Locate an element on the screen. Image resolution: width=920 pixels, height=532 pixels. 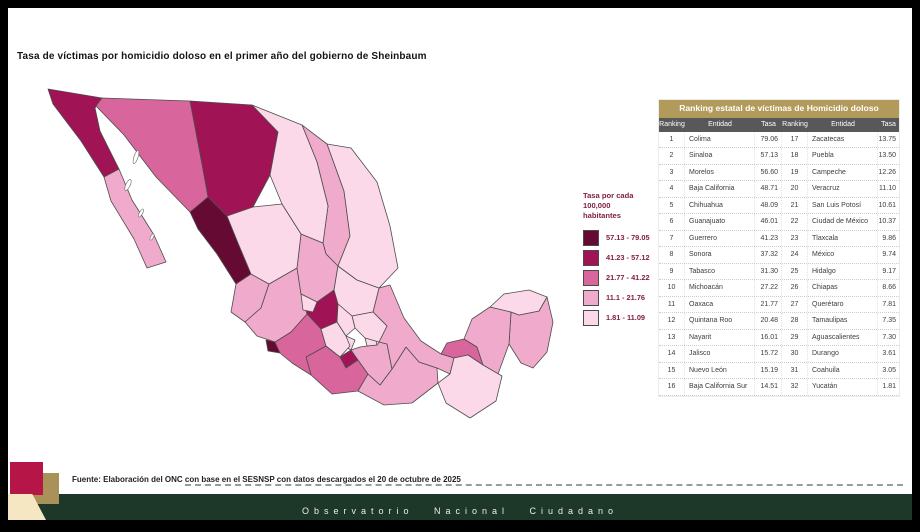
entity-cell: Yucatán is located at coordinates (843, 387).